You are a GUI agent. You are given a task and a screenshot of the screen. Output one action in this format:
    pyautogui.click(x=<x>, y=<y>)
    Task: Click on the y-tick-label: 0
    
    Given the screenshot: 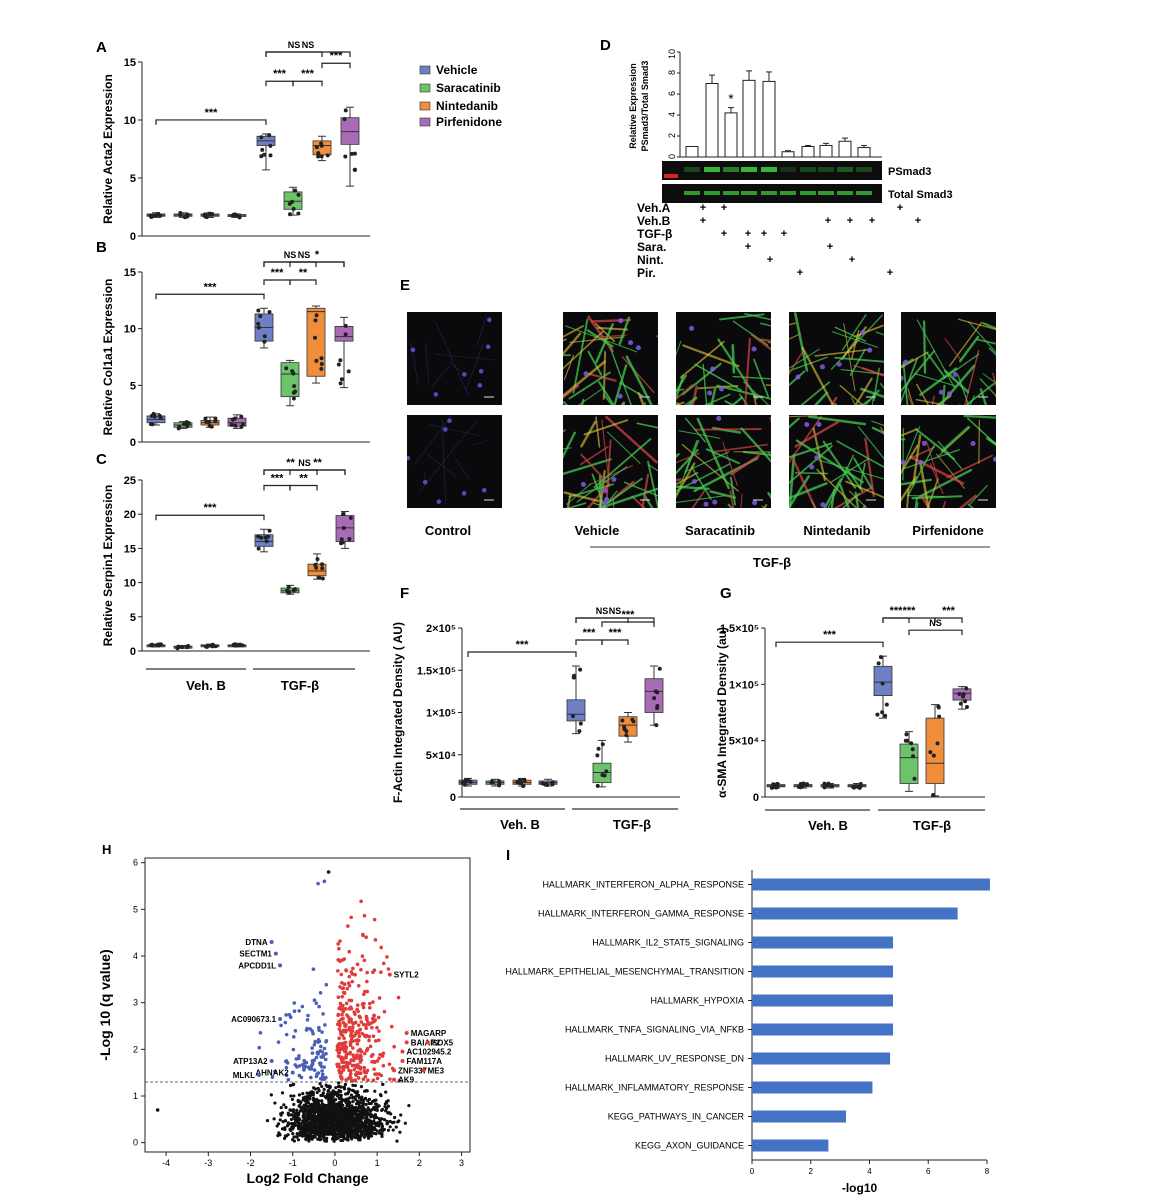 What is the action you would take?
    pyautogui.click(x=133, y=237)
    